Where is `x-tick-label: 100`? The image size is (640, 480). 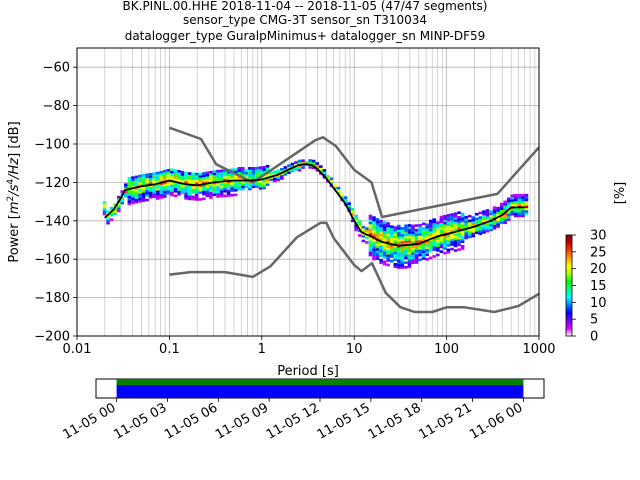
x-tick-label: 100 is located at coordinates (446, 349).